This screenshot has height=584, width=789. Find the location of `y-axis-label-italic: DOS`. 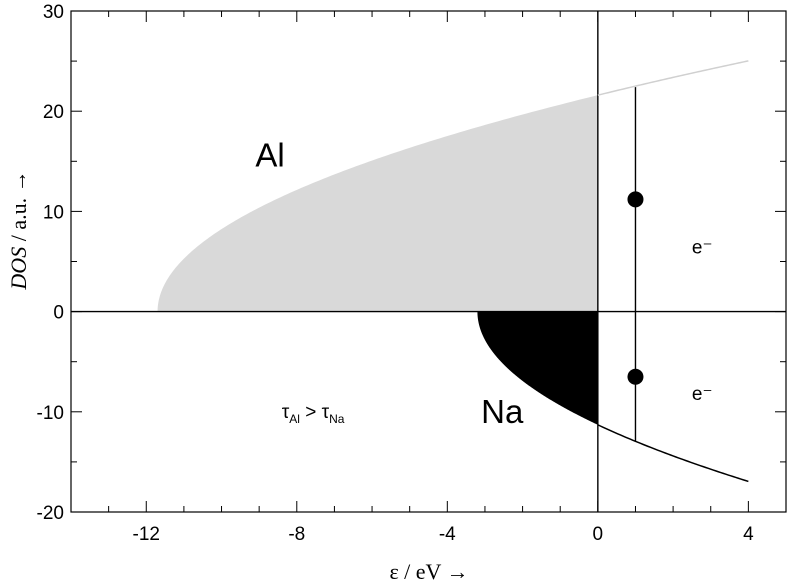

y-axis-label-italic: DOS is located at coordinates (18, 269).